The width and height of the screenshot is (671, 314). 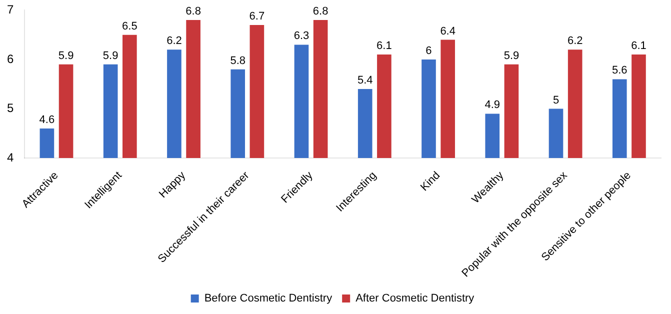 What do you see at coordinates (47, 120) in the screenshot?
I see `data-label: 4.6` at bounding box center [47, 120].